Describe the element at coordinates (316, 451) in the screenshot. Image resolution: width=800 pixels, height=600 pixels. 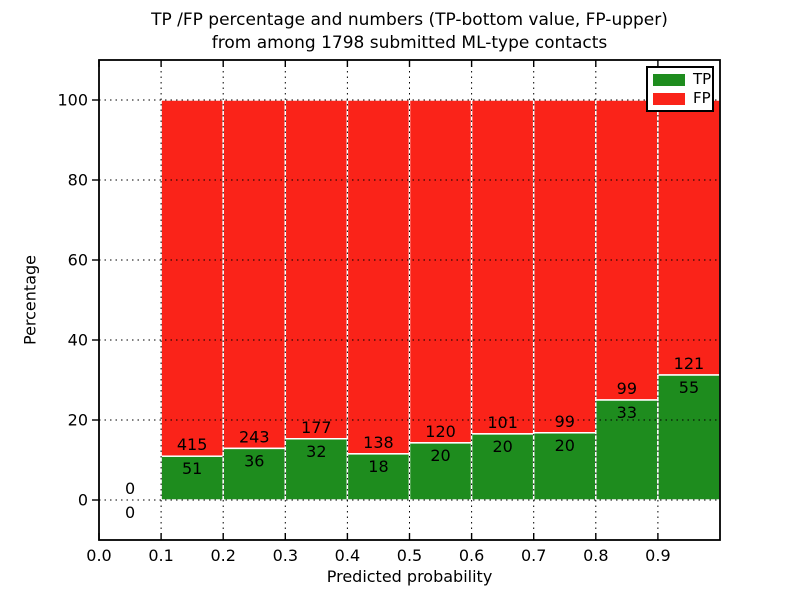
I see `tp-count-label-3: 32` at that location.